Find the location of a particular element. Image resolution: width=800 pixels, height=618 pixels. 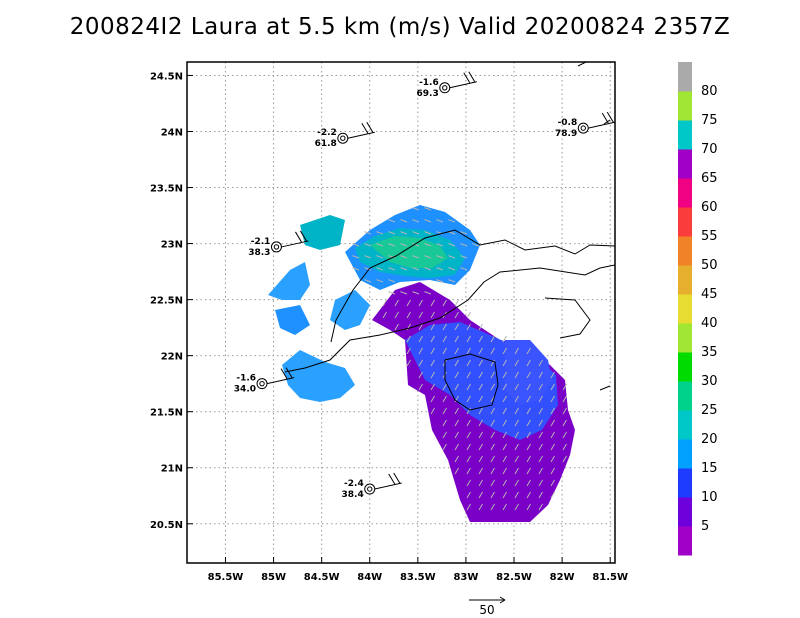

colorbar-label: 10 is located at coordinates (709, 497).